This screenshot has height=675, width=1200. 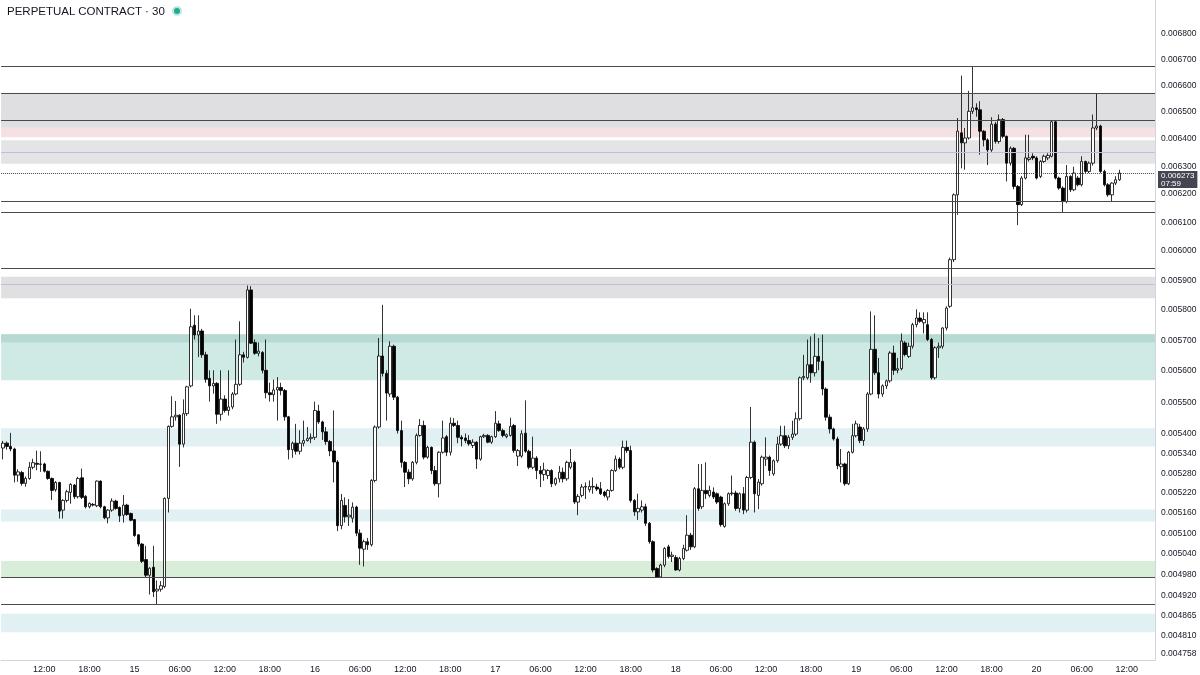 What do you see at coordinates (1179, 309) in the screenshot?
I see `y-tick-label: 0.005800` at bounding box center [1179, 309].